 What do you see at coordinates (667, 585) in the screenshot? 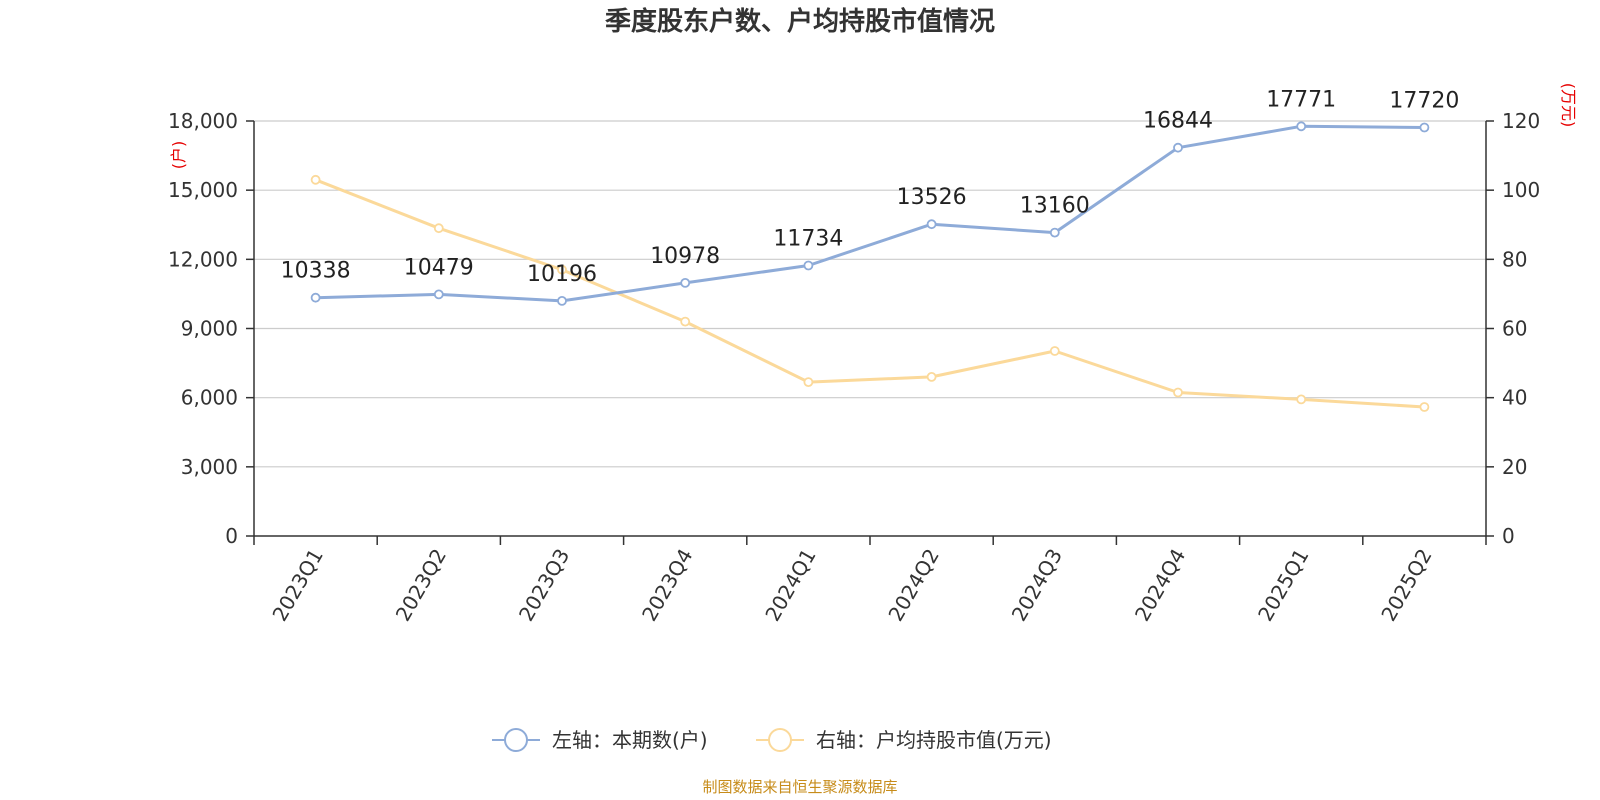
I see `x-tick-label: 2023Q4` at bounding box center [667, 585].